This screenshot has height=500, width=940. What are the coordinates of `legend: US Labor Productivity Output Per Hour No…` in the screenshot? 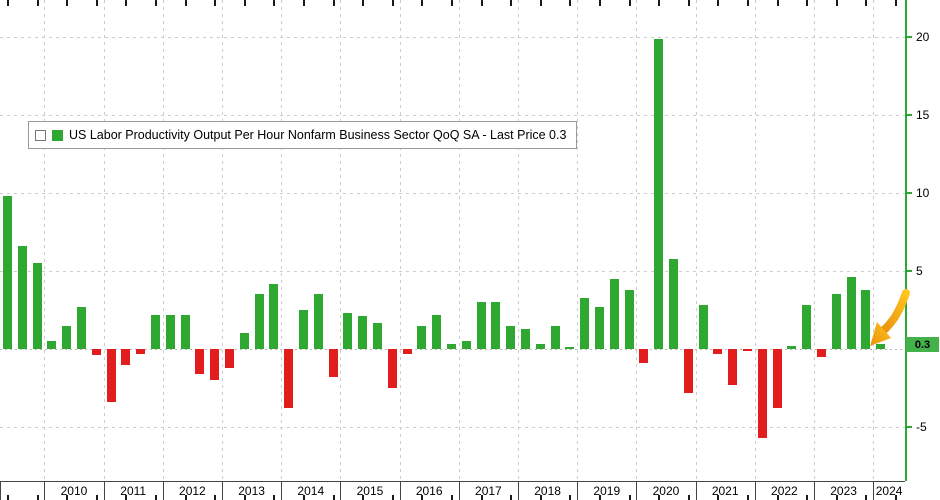 It's located at (303, 135).